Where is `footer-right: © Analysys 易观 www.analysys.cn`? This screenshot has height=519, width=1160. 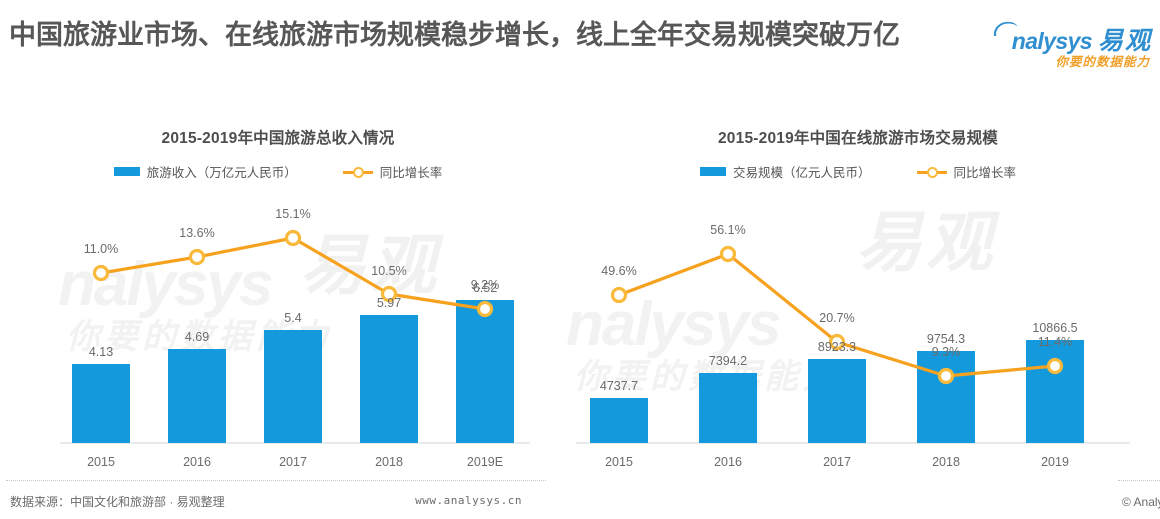
footer-right: © Analysys 易观 www.analysys.cn is located at coordinates (1139, 499).